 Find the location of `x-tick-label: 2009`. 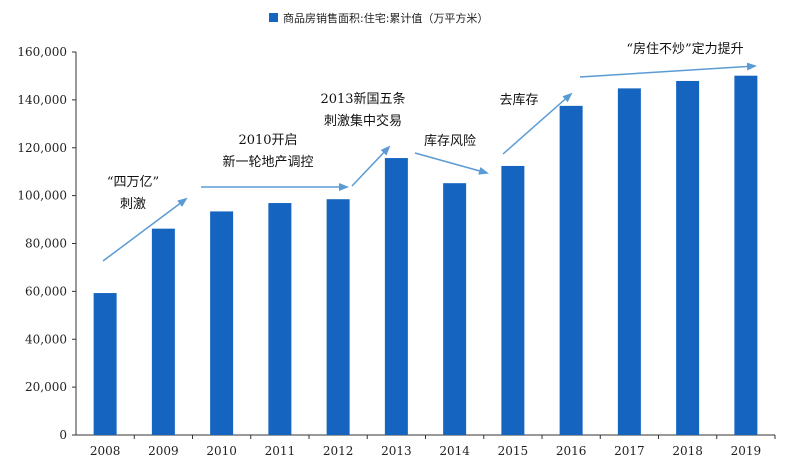

x-tick-label: 2009 is located at coordinates (163, 451).